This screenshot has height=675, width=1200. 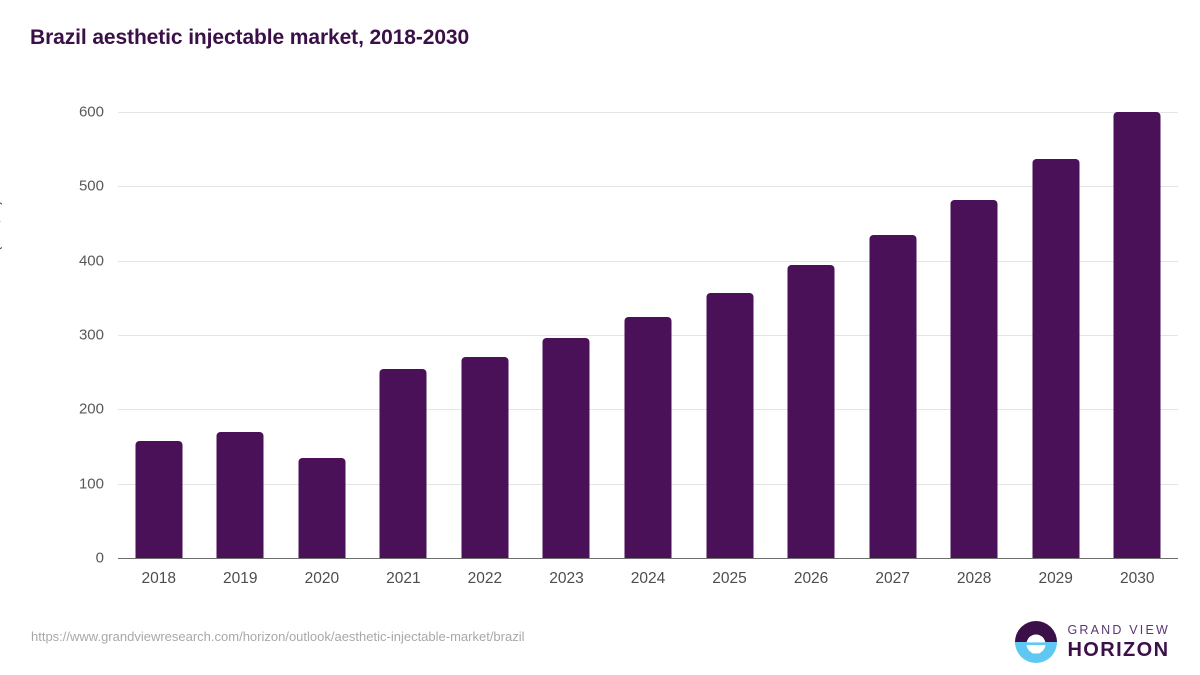 I want to click on x-tick-label: 2025, so click(x=729, y=578).